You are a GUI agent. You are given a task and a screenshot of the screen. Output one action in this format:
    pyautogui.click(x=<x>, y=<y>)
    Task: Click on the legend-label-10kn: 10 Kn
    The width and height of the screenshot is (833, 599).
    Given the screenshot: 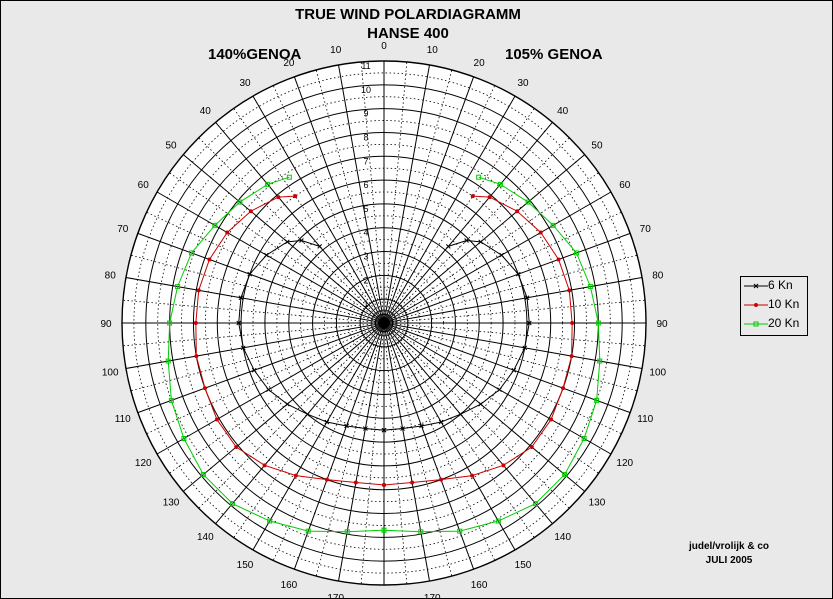 What is the action you would take?
    pyautogui.click(x=784, y=304)
    